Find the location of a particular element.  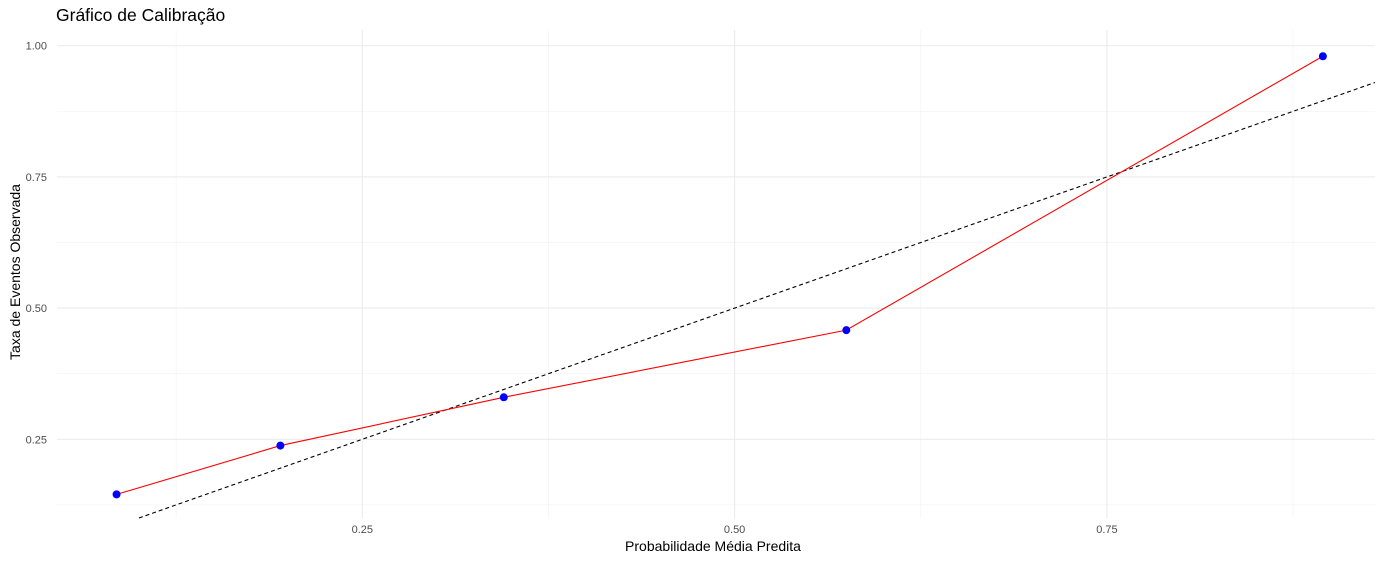

y-tick-label: 0.25 is located at coordinates (36, 440).